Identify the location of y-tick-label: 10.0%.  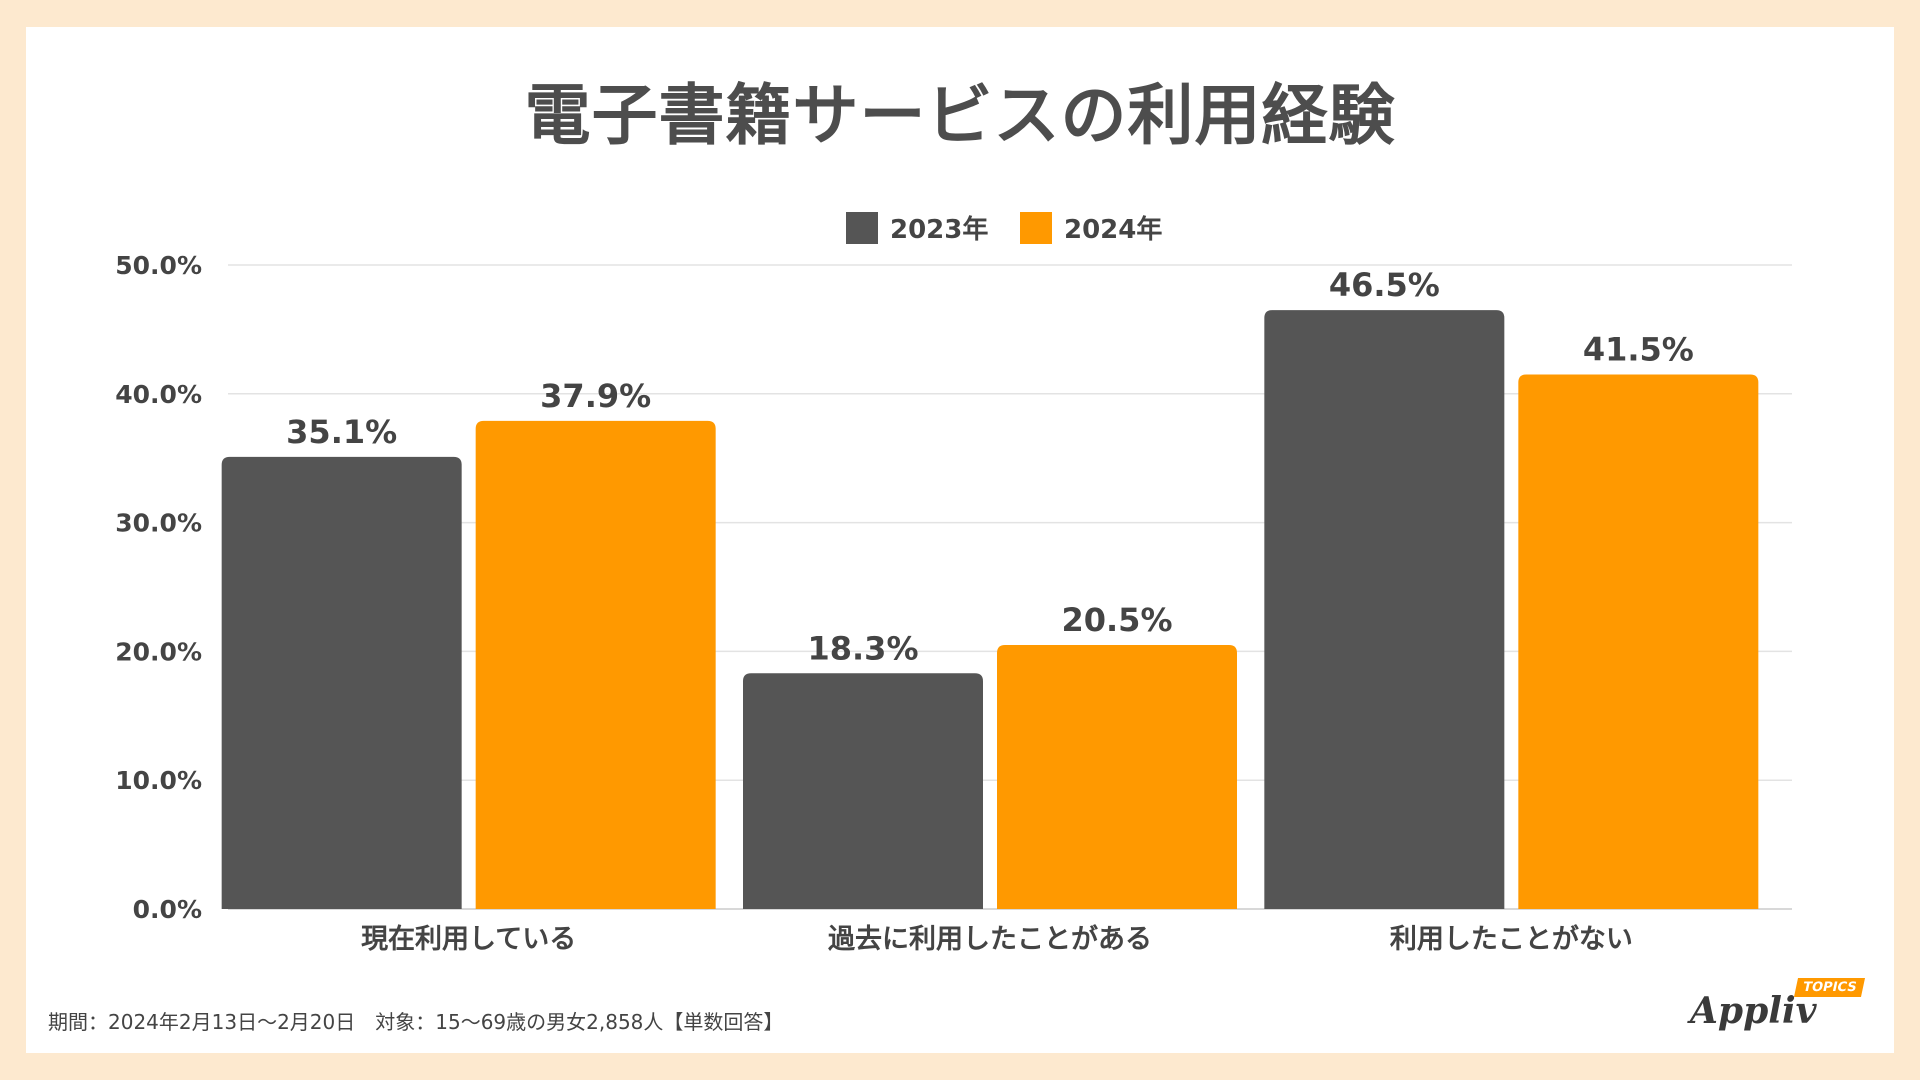
(158, 780).